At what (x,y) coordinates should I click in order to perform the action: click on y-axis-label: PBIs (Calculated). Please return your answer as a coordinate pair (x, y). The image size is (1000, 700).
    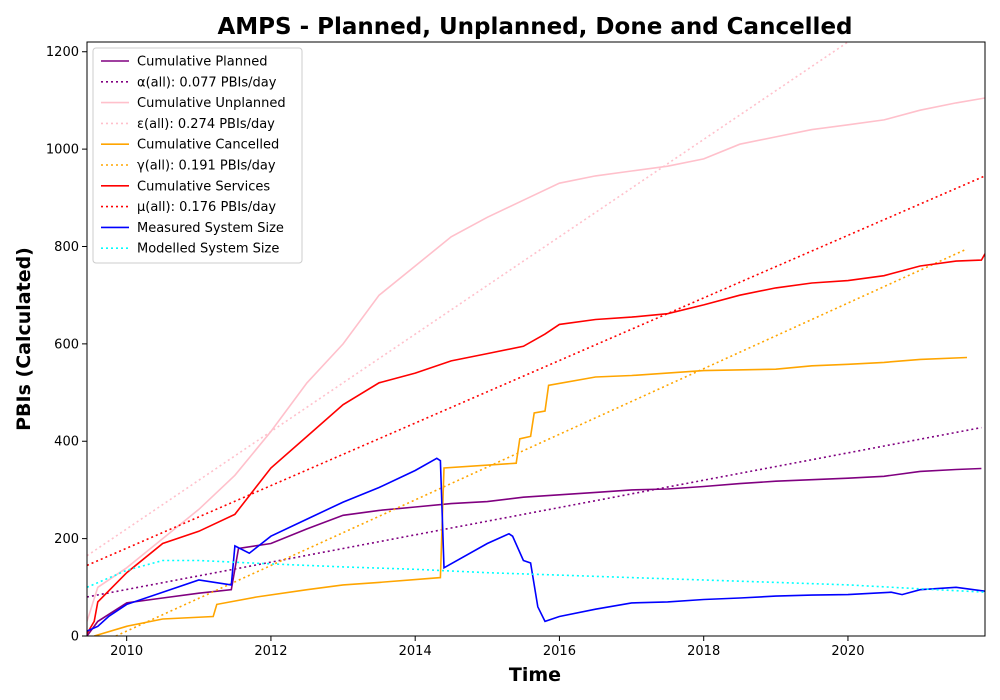
    Looking at the image, I should click on (24, 339).